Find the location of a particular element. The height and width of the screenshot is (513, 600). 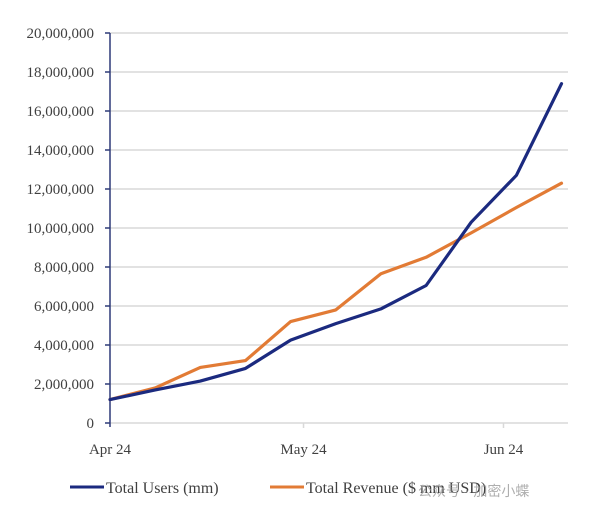

x-axis-ticks: Apr 24 May 24 Jun 24 is located at coordinates (306, 440).